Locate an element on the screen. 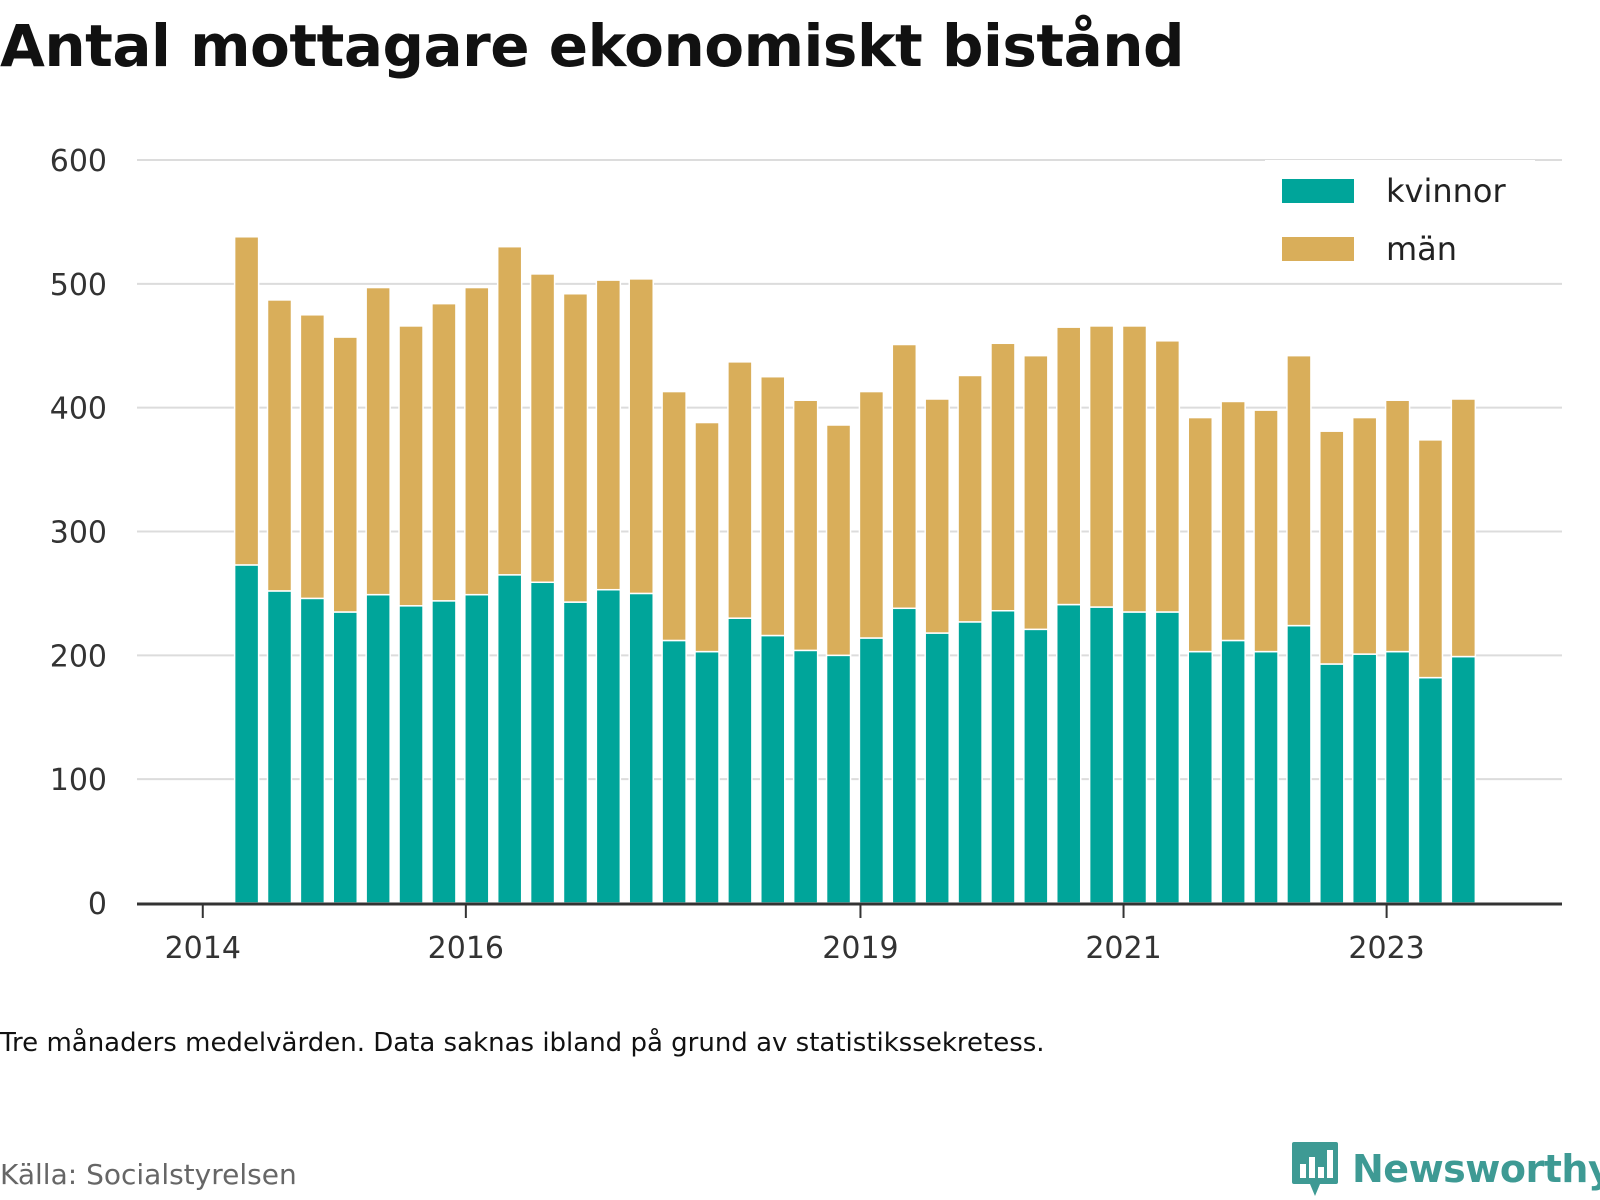 Image resolution: width=1600 pixels, height=1200 pixels. legend-swatch-kvinnor is located at coordinates (1318, 191).